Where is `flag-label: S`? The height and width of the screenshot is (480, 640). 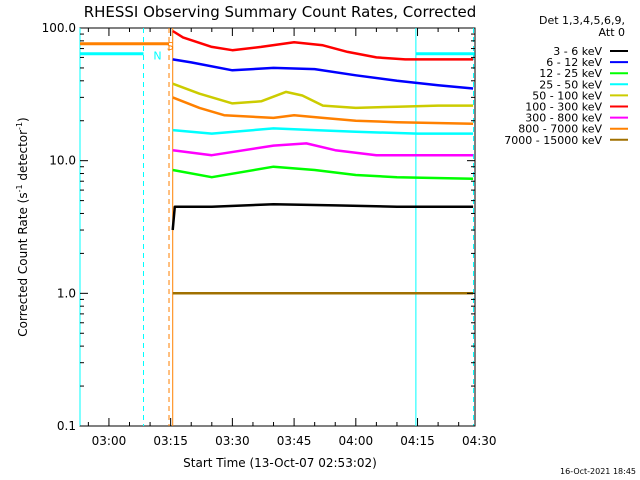
flag-label: S is located at coordinates (170, 46).